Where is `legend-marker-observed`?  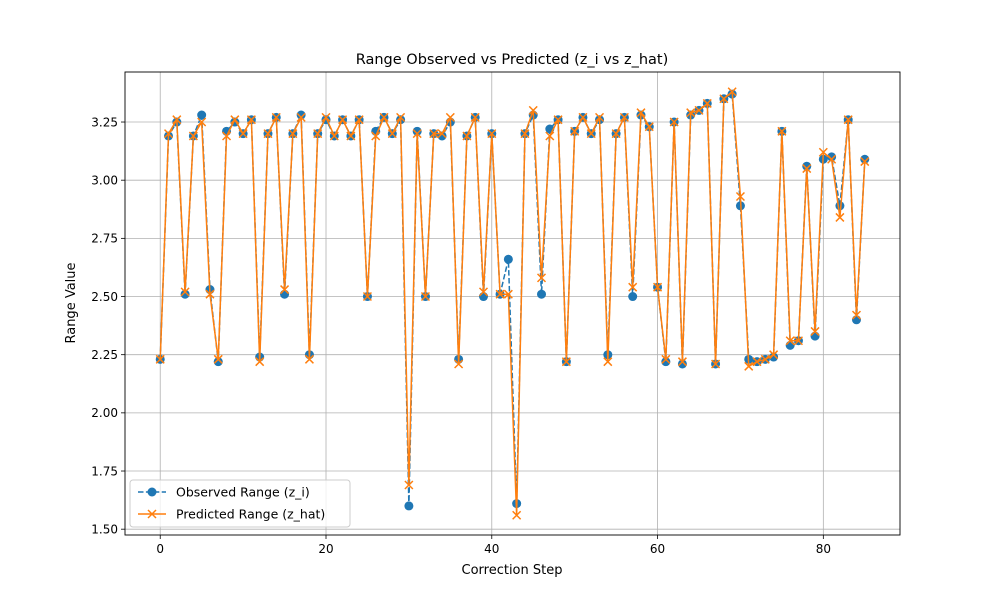 legend-marker-observed is located at coordinates (152, 492).